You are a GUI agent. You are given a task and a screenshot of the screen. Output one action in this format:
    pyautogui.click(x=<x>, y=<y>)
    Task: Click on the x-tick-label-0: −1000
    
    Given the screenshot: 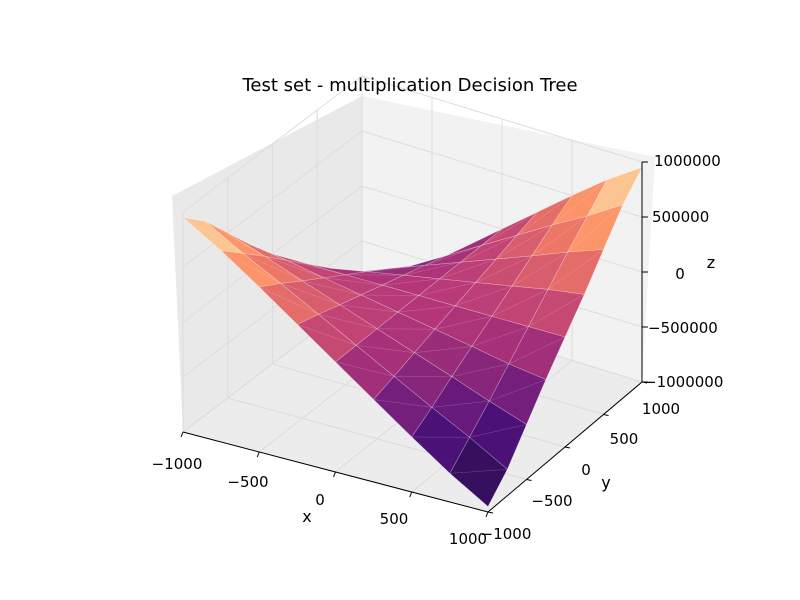 What is the action you would take?
    pyautogui.click(x=177, y=464)
    